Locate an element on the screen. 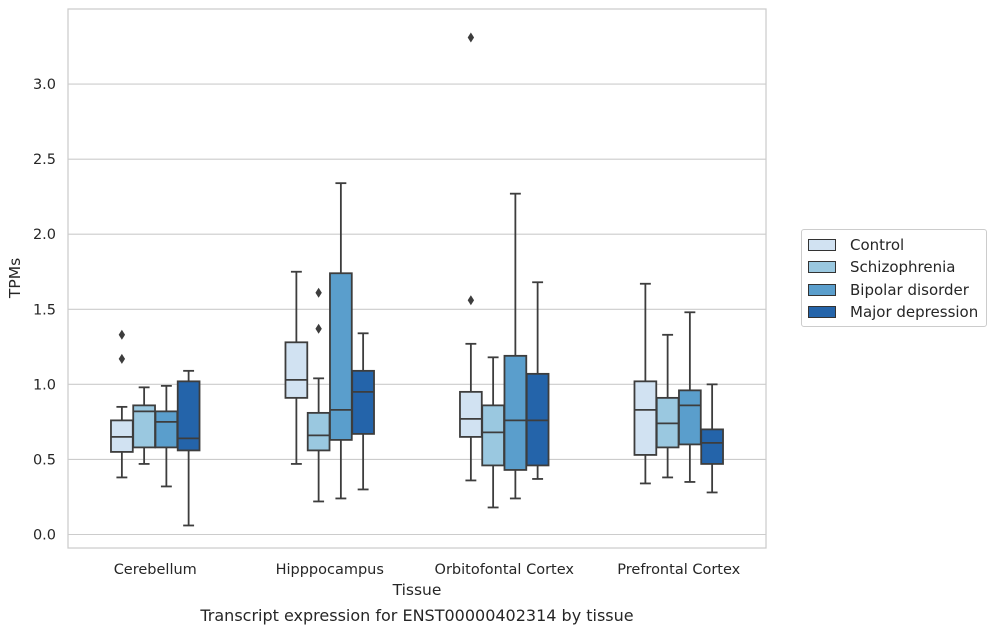  x-tick-label: Orbitofontal Cortex is located at coordinates (505, 570).